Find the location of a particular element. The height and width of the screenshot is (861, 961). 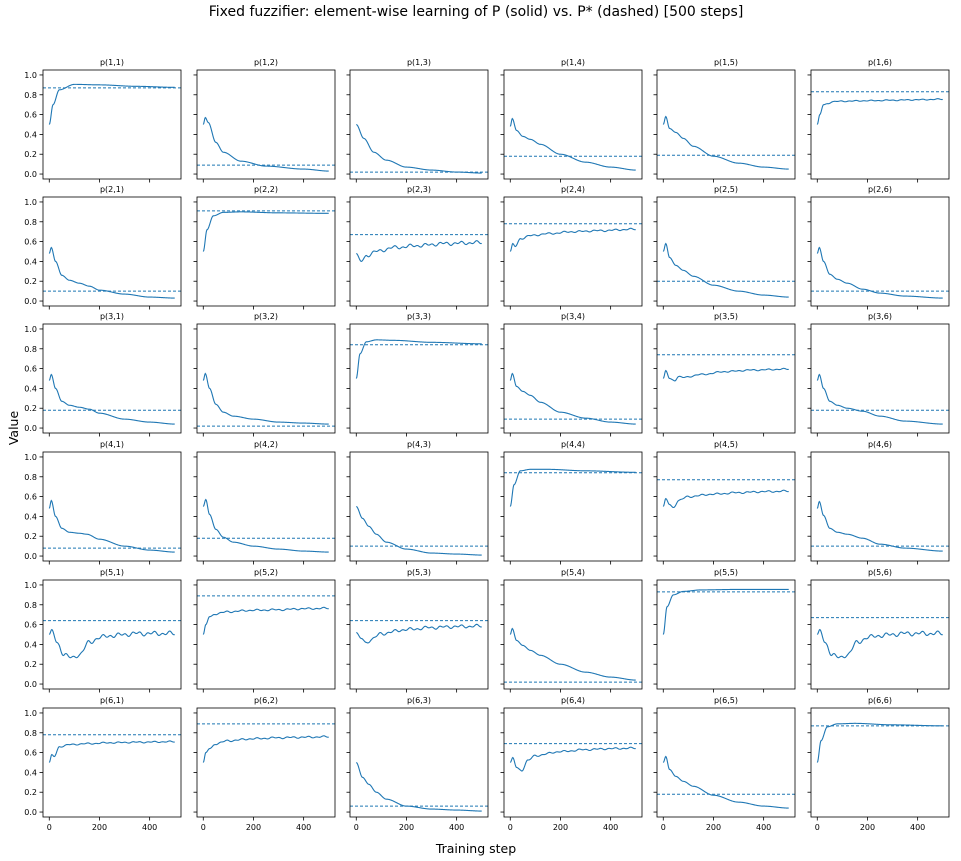

subplot-54: p(5,4) is located at coordinates (571, 630).